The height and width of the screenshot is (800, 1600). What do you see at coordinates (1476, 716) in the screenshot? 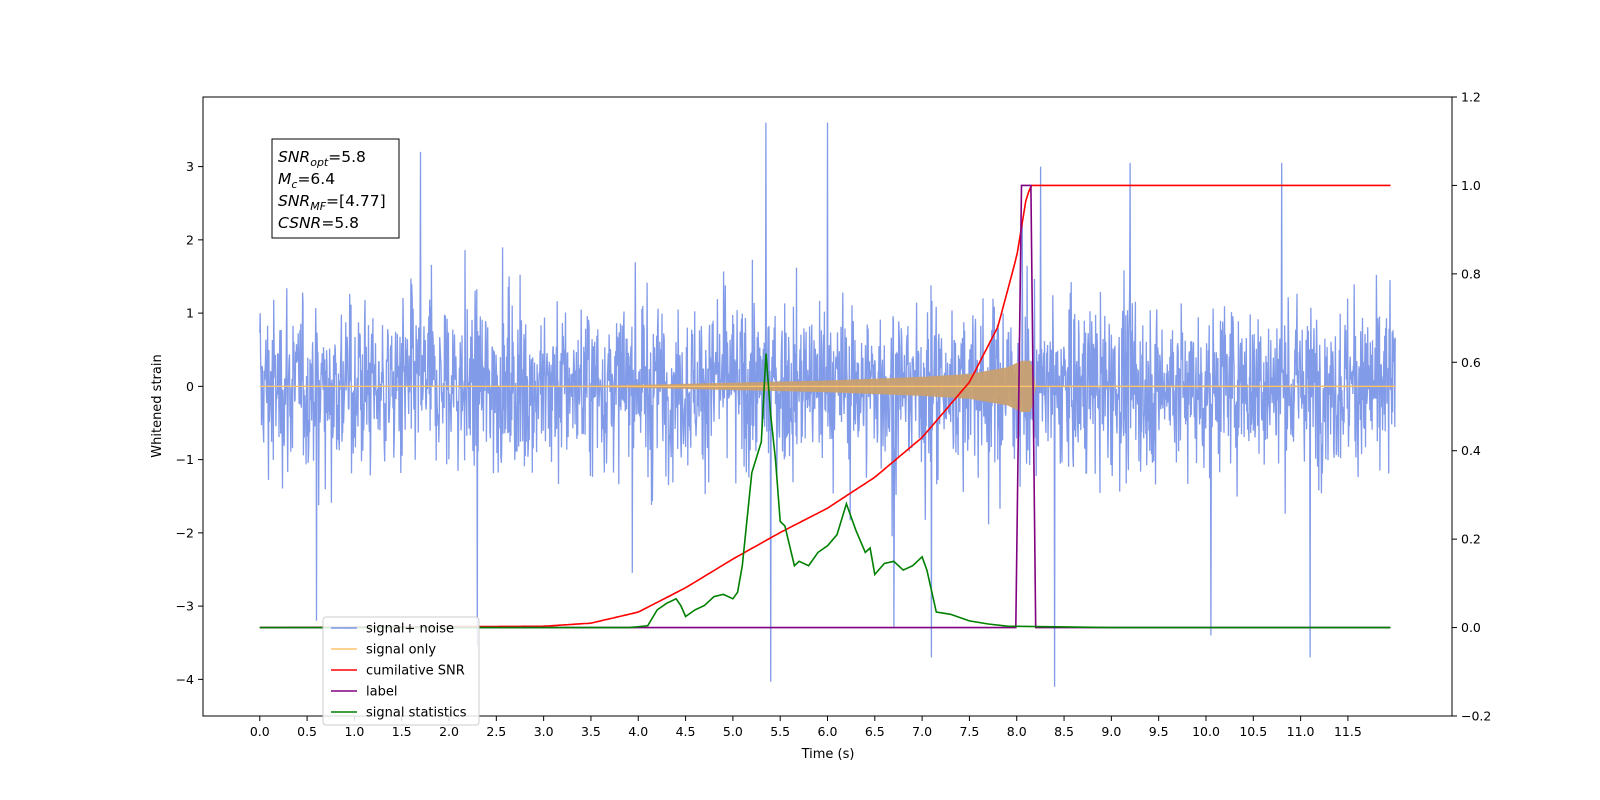
I see `y2-tick-label: −0.2` at bounding box center [1476, 716].